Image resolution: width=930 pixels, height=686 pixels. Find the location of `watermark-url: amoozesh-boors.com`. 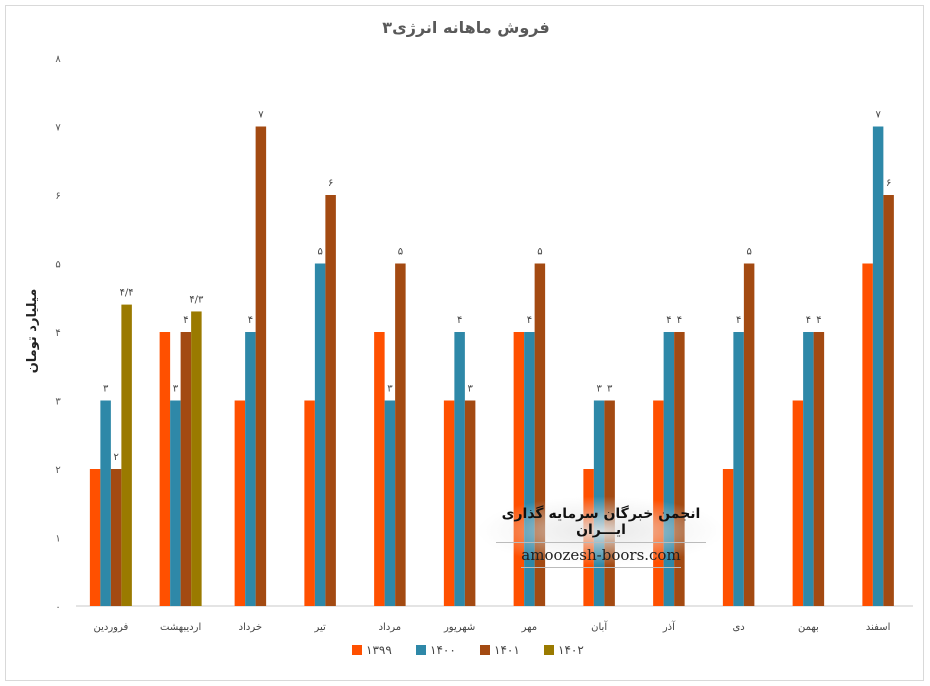

watermark-url: amoozesh-boors.com is located at coordinates (601, 555).